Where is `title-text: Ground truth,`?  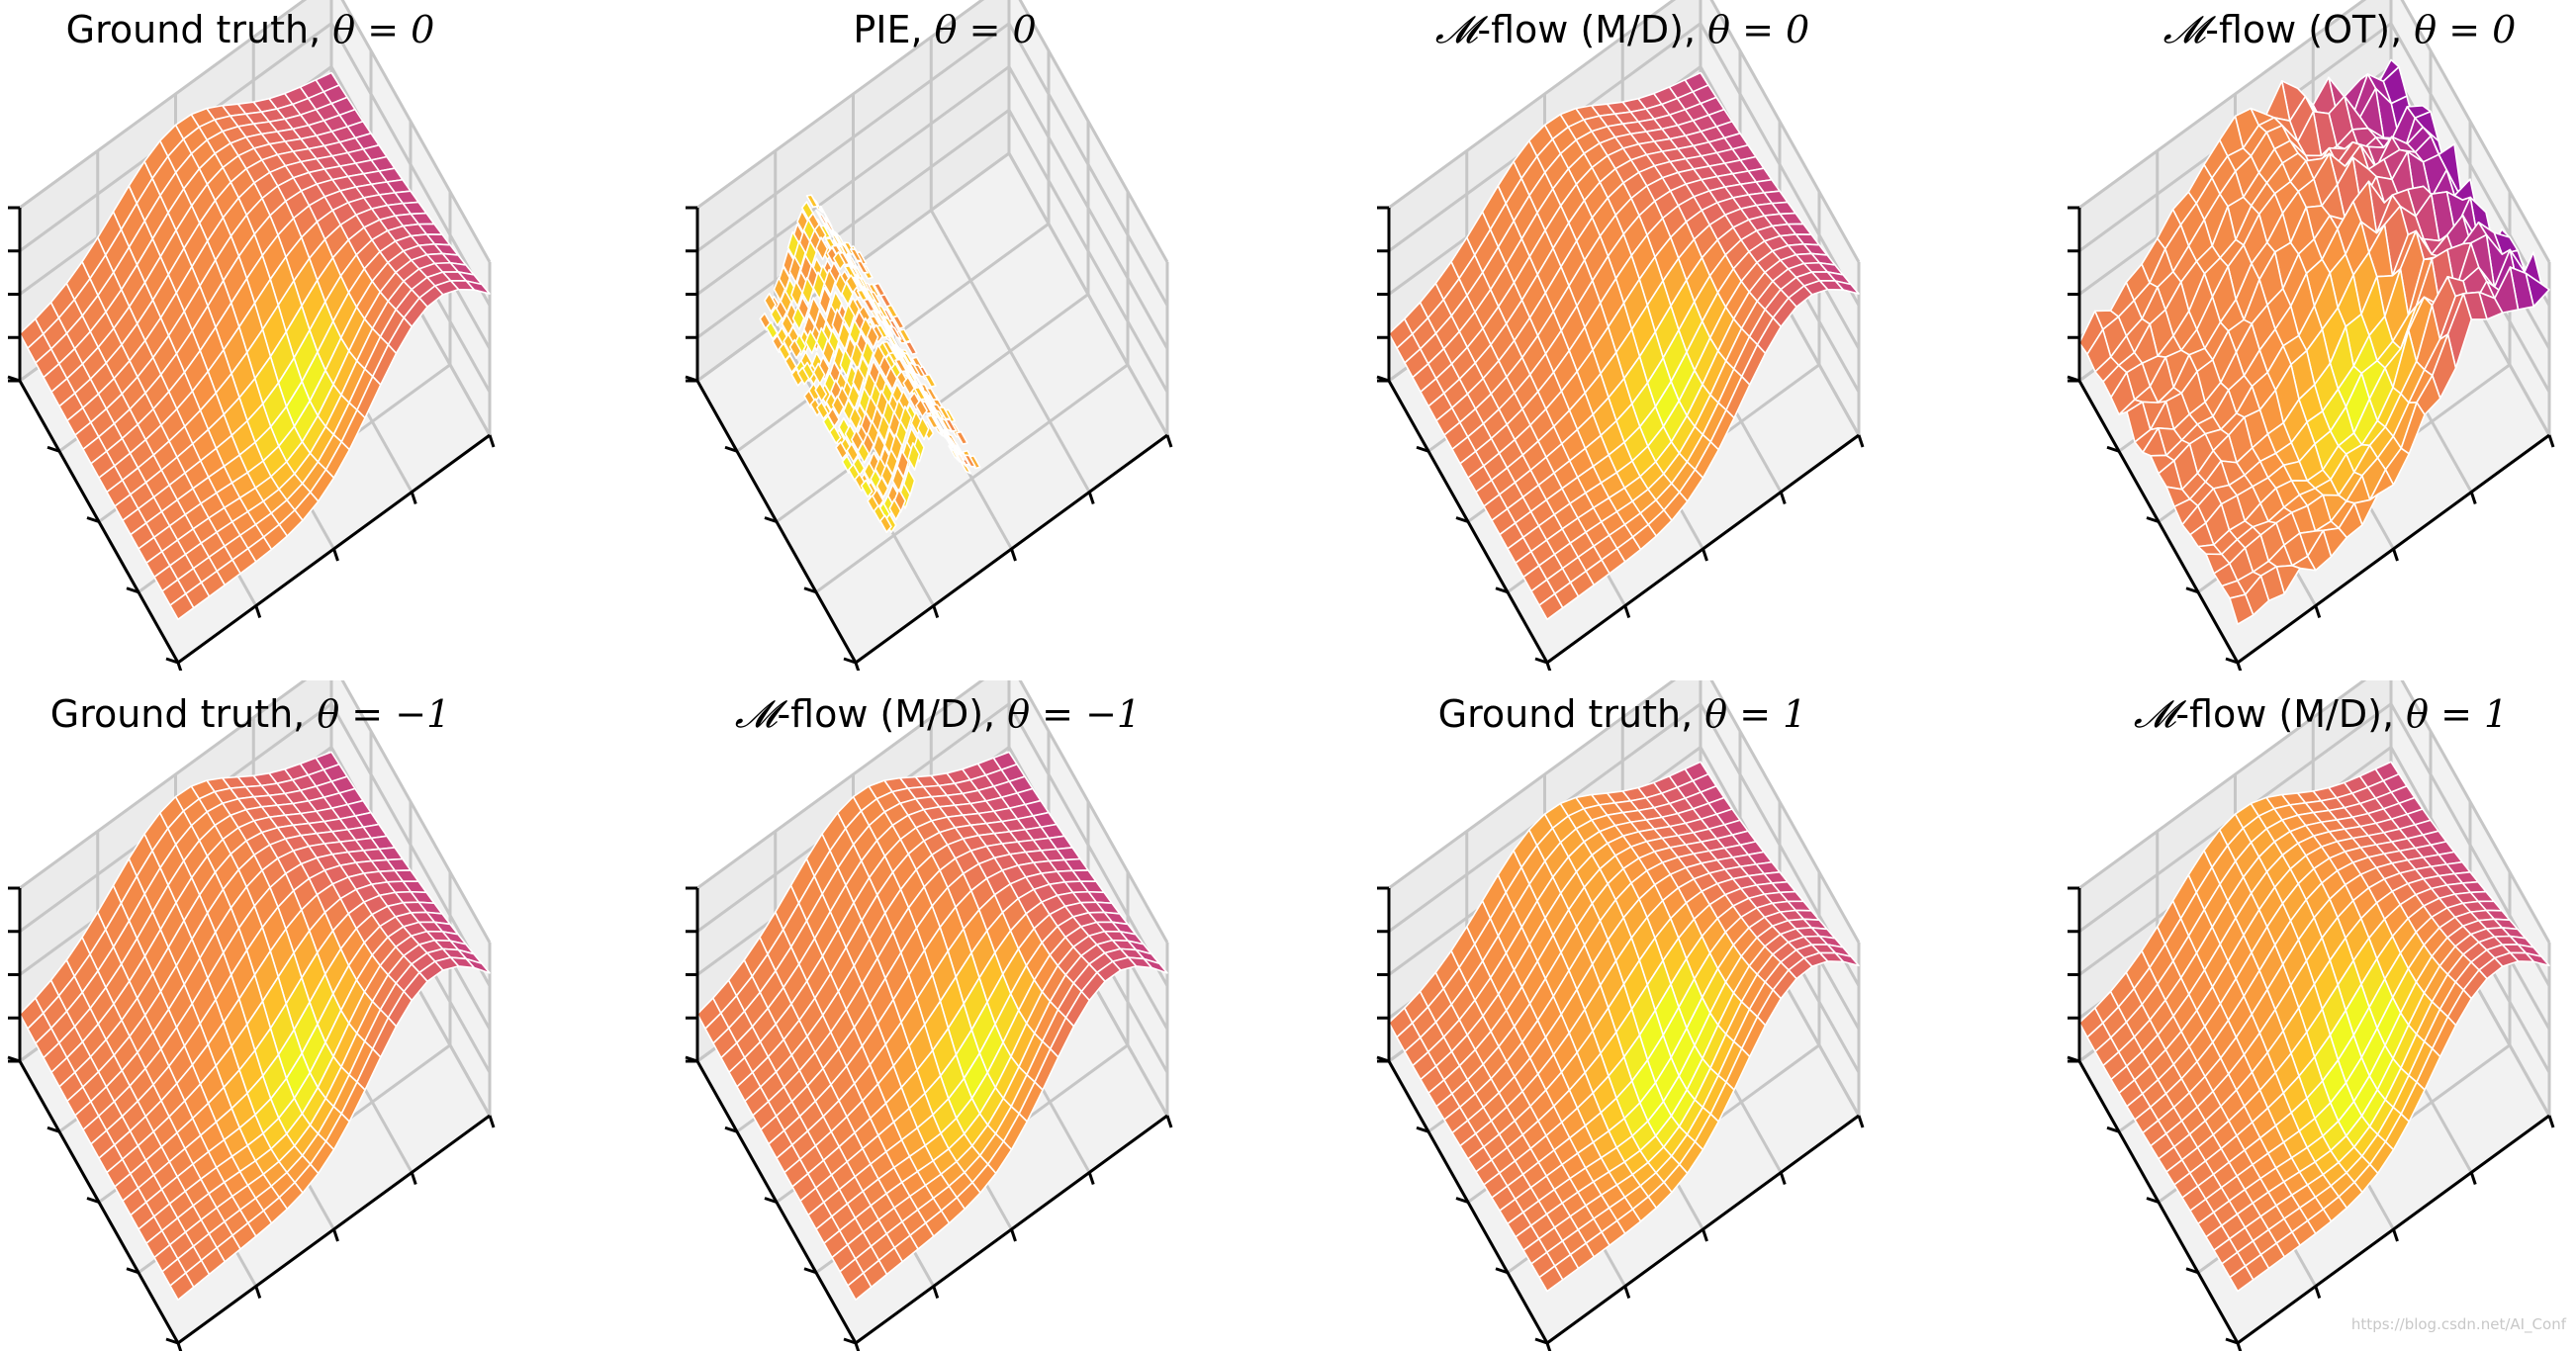
title-text: Ground truth, is located at coordinates (183, 714).